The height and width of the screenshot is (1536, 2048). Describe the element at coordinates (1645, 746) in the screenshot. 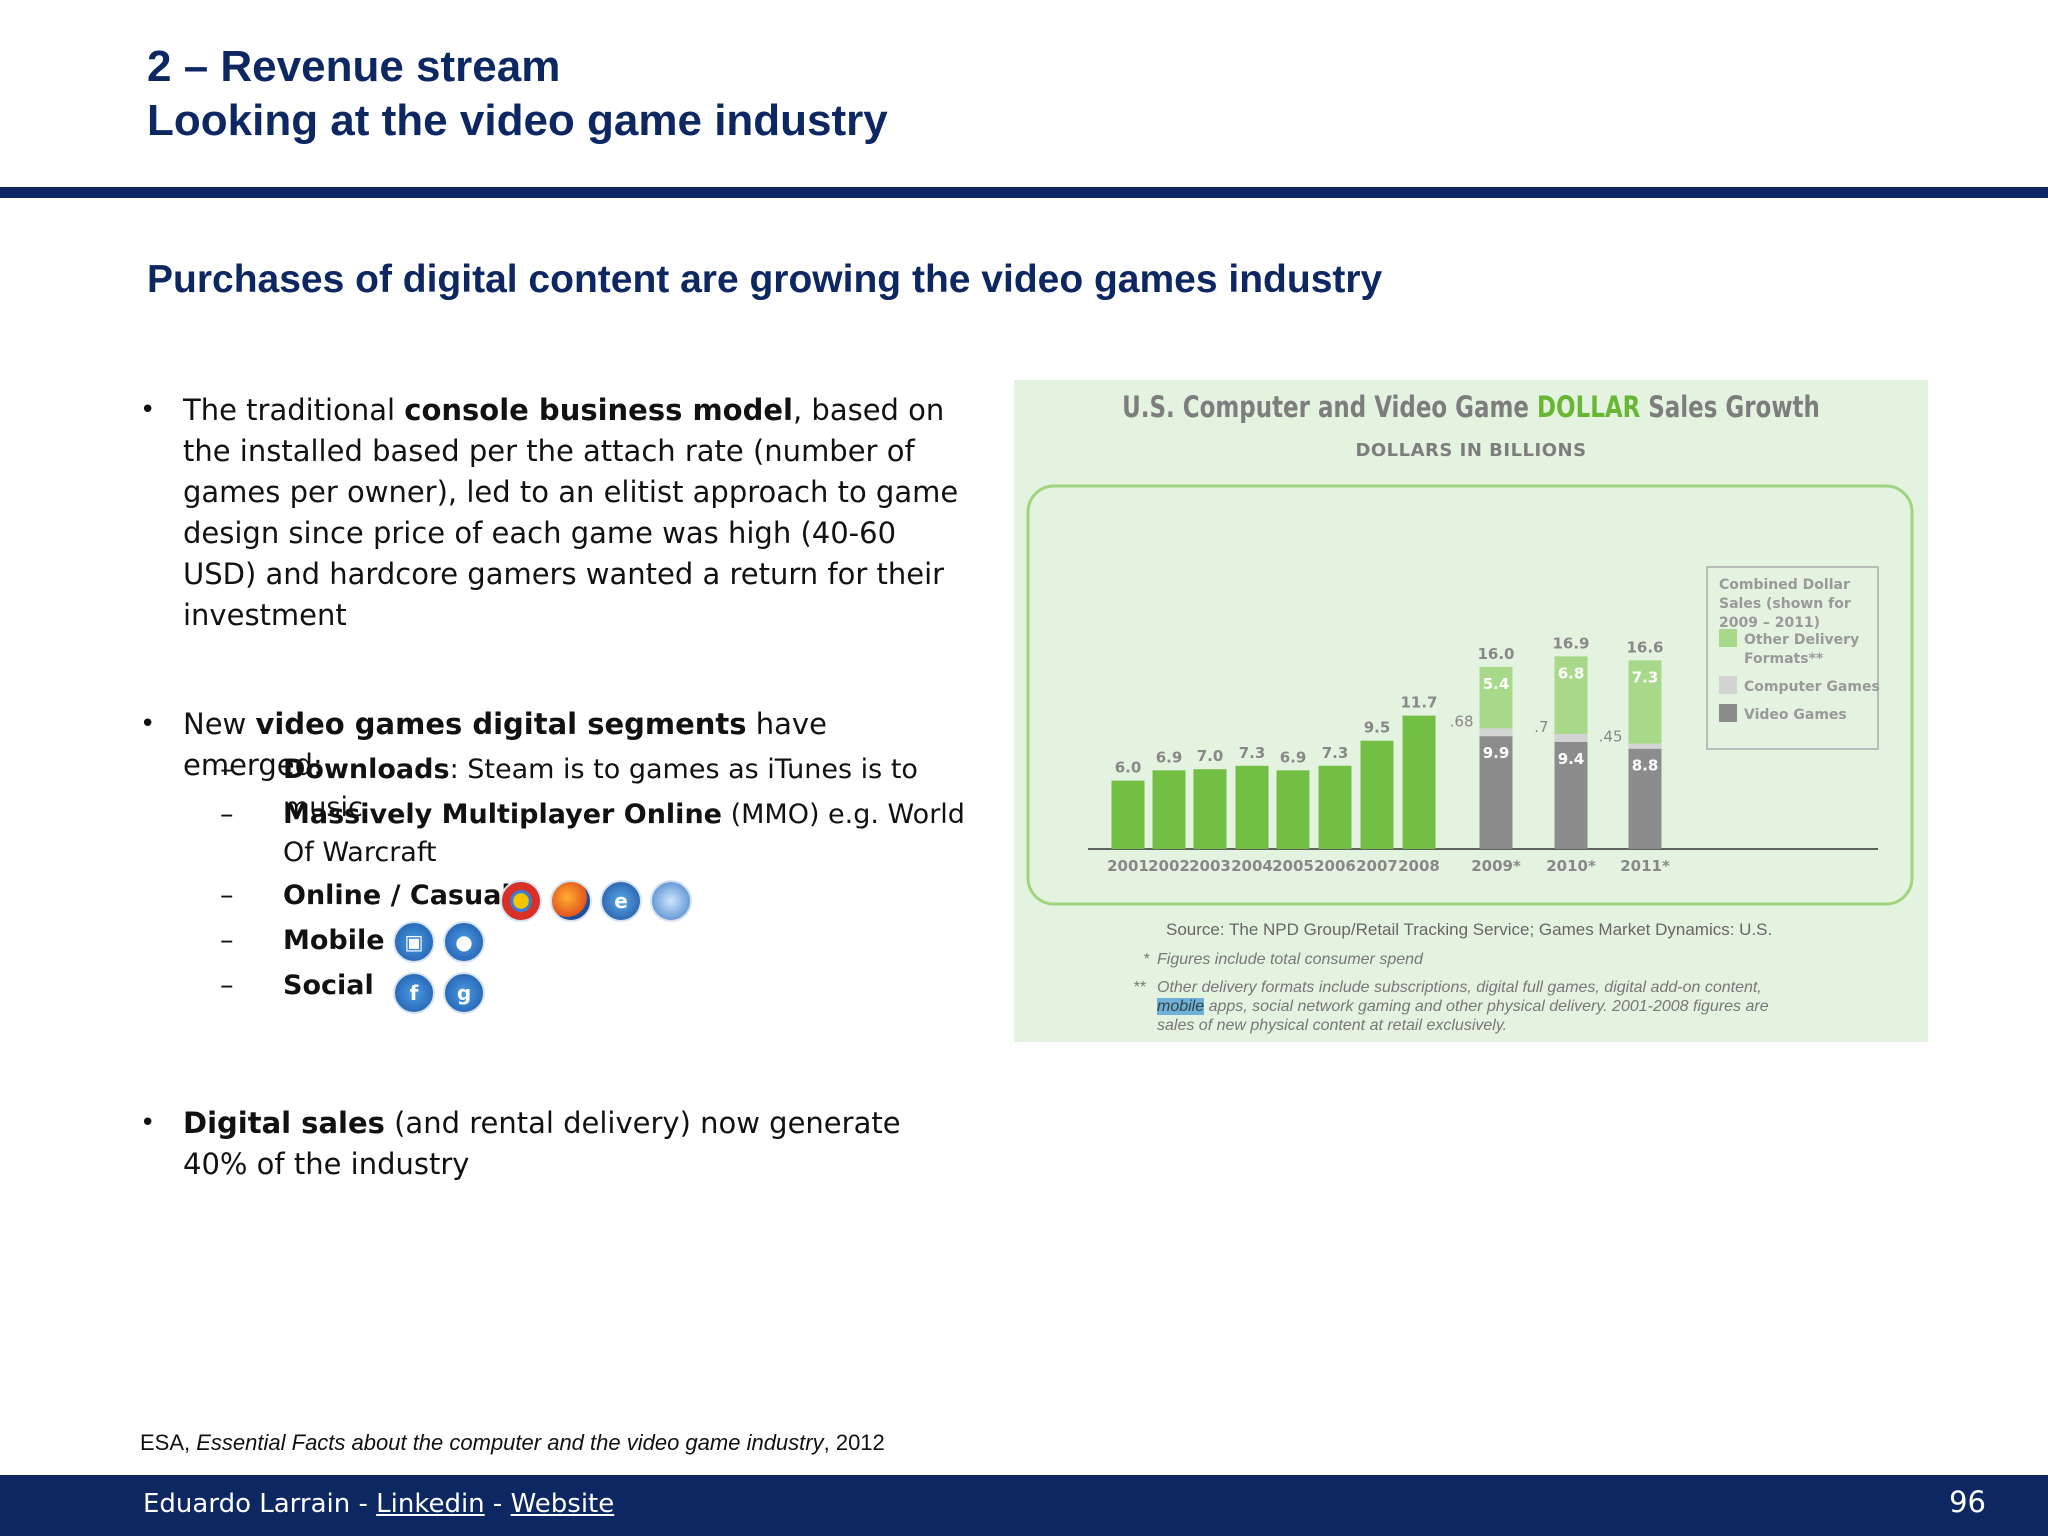

I see `bar-computer-games-2011*` at that location.